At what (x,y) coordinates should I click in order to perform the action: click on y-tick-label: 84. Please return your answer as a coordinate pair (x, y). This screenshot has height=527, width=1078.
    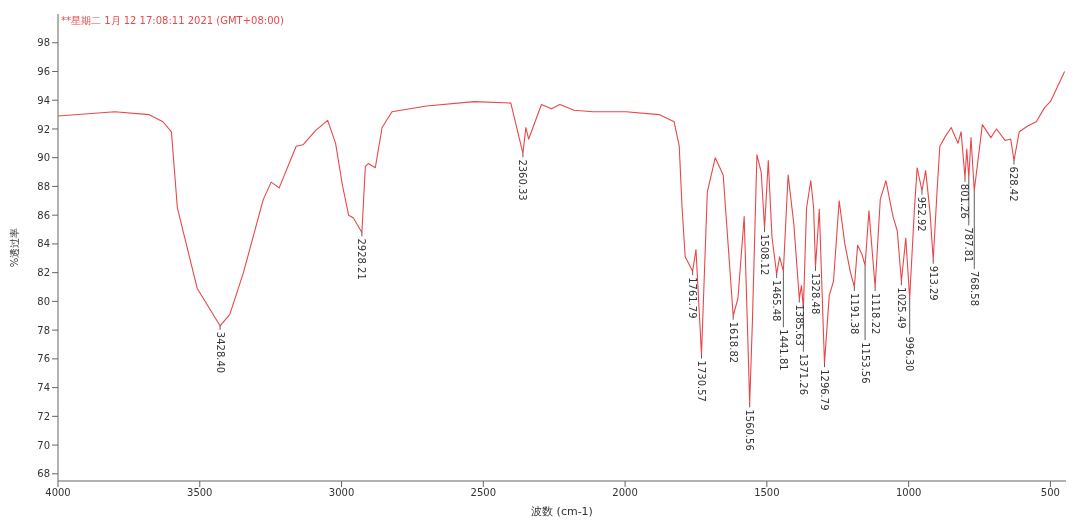
    Looking at the image, I should click on (43, 244).